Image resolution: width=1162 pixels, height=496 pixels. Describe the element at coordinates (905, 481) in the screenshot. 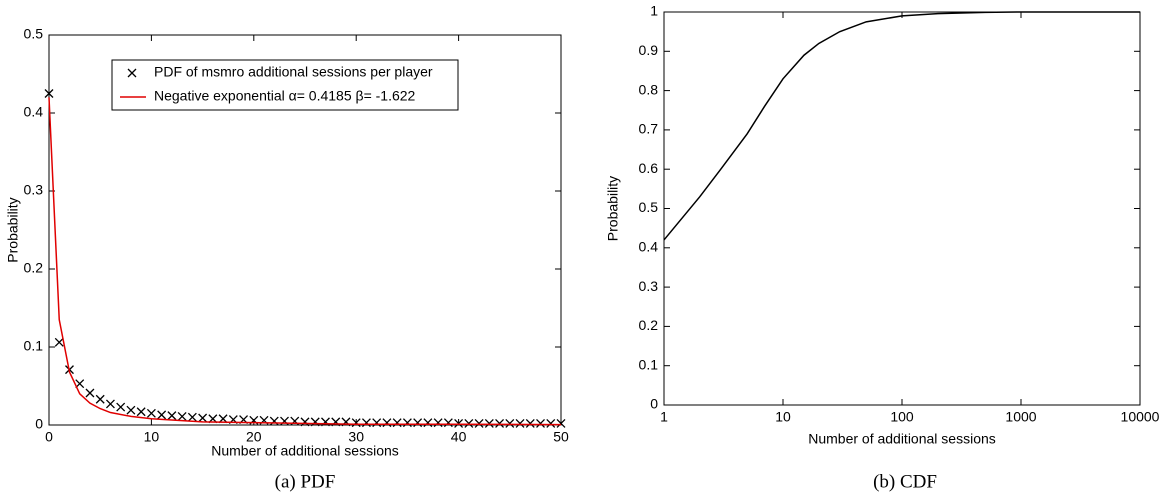

I see `caption: (b) CDF` at that location.